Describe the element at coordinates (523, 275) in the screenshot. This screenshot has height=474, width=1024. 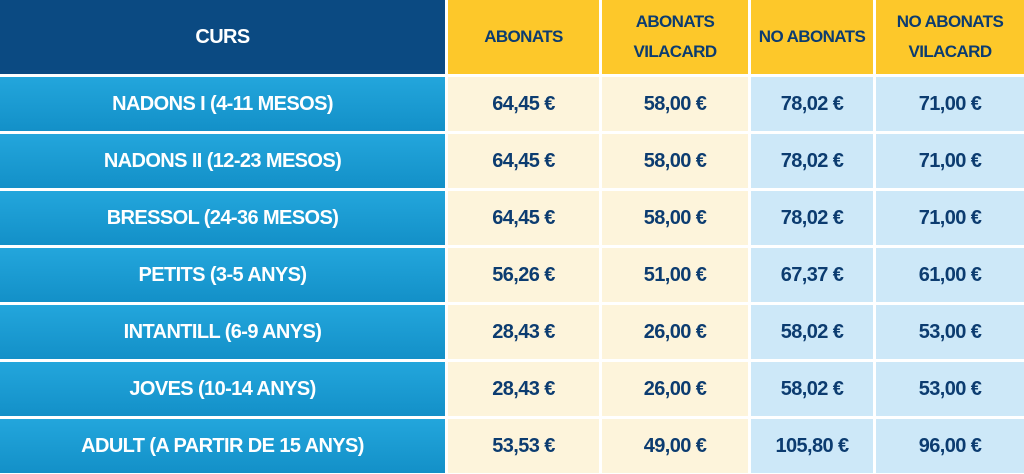
I see `price-cell: 56,26 €` at that location.